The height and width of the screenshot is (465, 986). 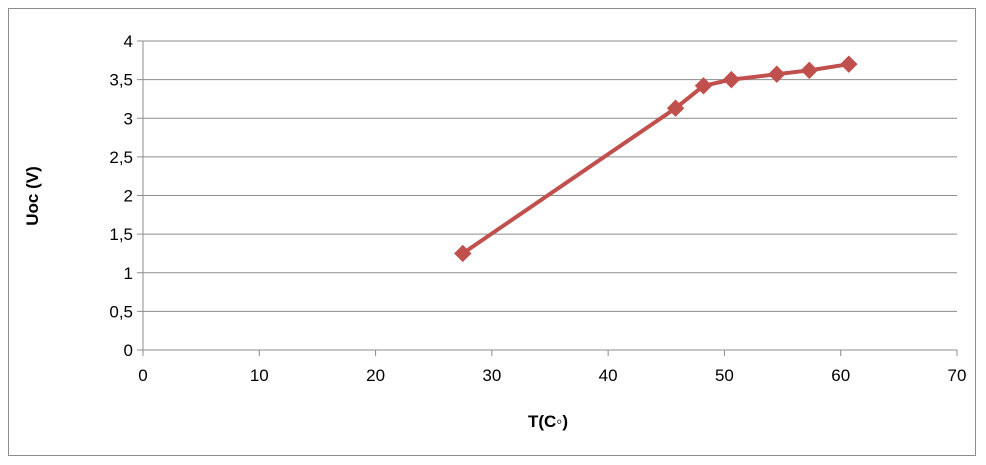 What do you see at coordinates (121, 311) in the screenshot?
I see `y-tick-label: 0,5` at bounding box center [121, 311].